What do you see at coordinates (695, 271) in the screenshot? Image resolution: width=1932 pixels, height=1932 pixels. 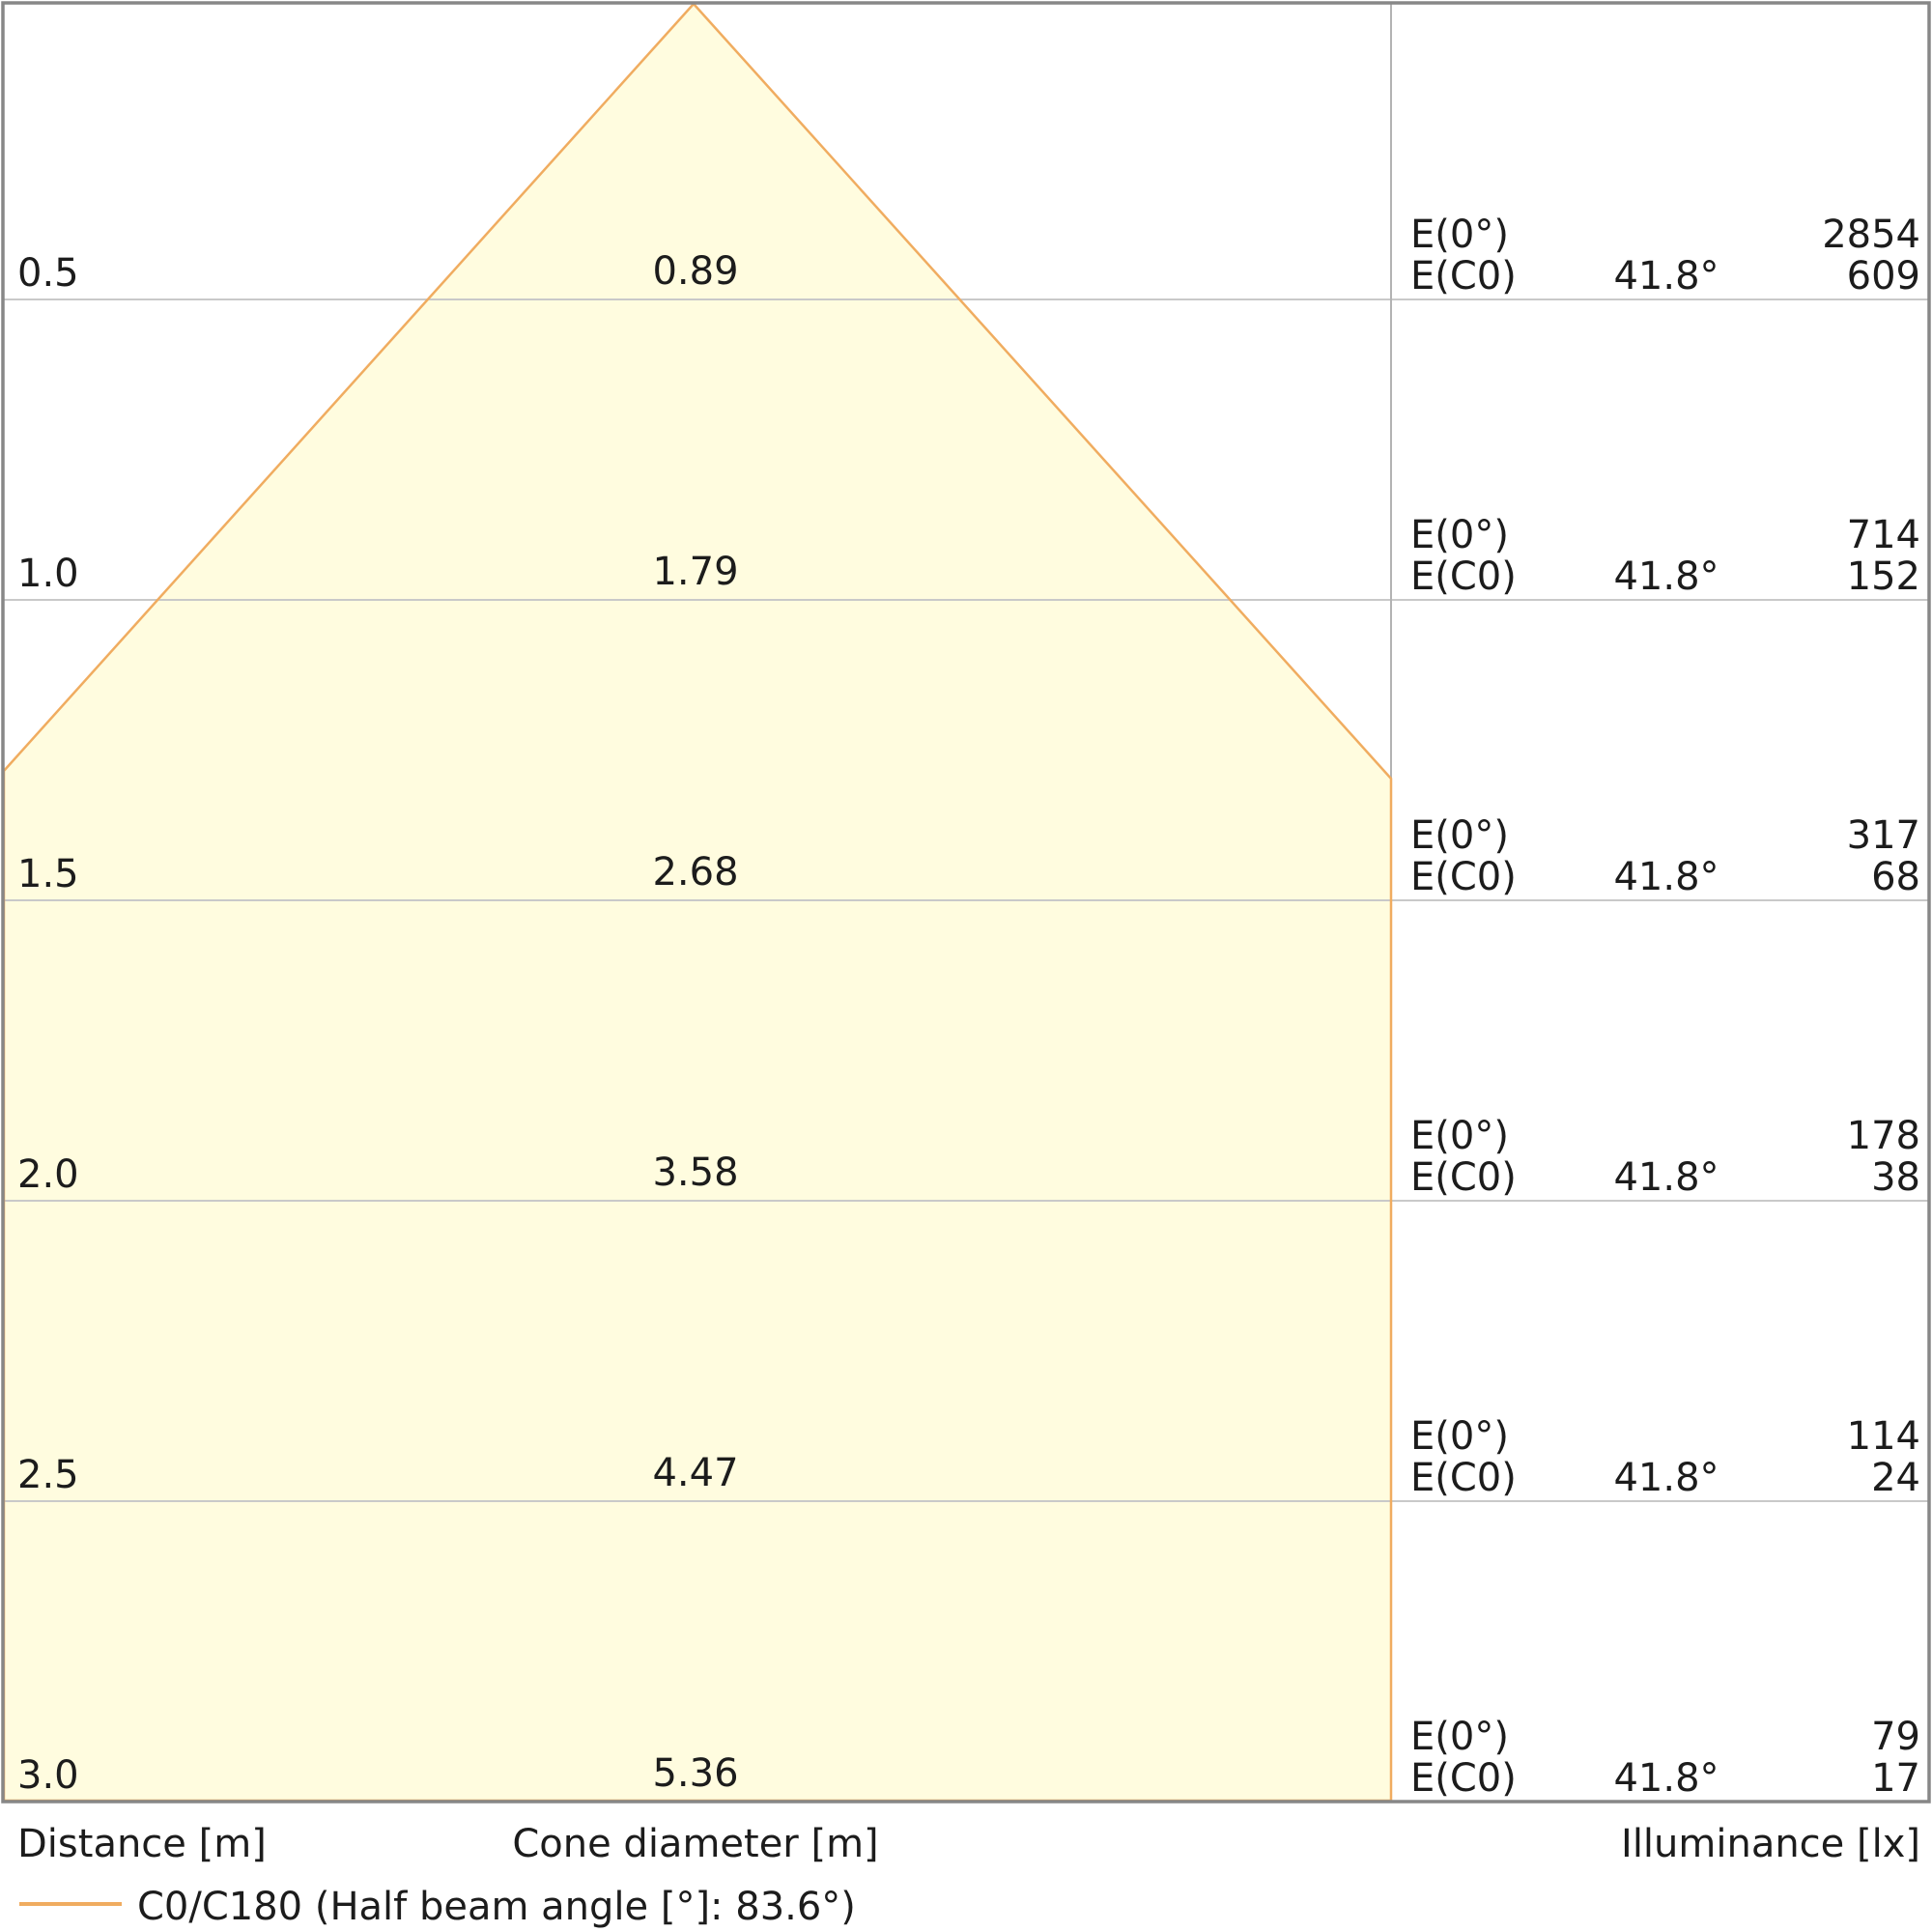 I see `cone-diameter-value: 0.89` at bounding box center [695, 271].